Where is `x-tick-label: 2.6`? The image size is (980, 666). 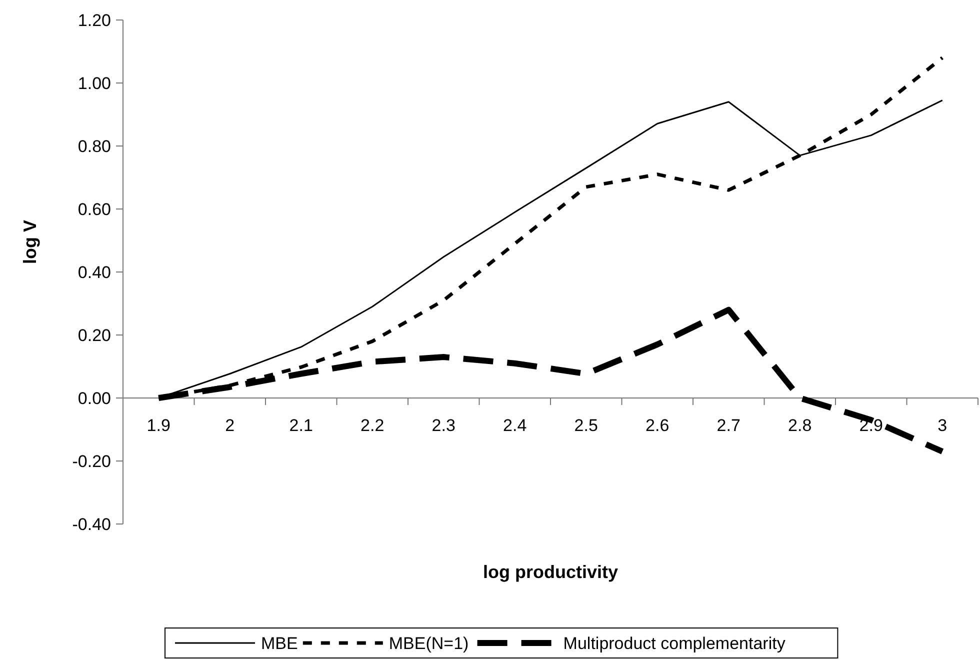 x-tick-label: 2.6 is located at coordinates (658, 425).